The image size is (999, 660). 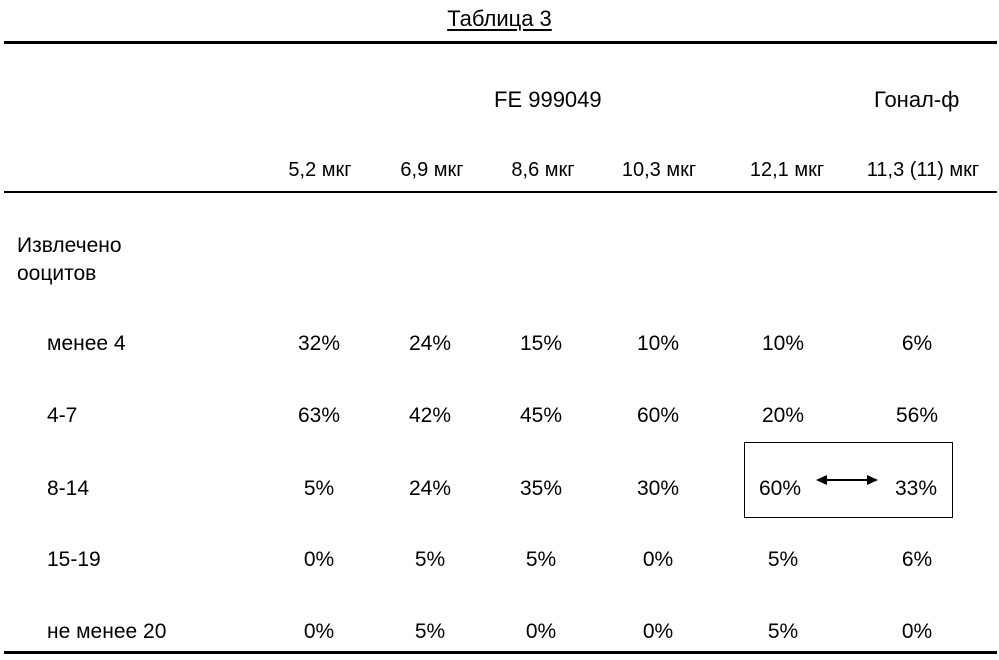 I want to click on table-cell: 60%, so click(x=658, y=416).